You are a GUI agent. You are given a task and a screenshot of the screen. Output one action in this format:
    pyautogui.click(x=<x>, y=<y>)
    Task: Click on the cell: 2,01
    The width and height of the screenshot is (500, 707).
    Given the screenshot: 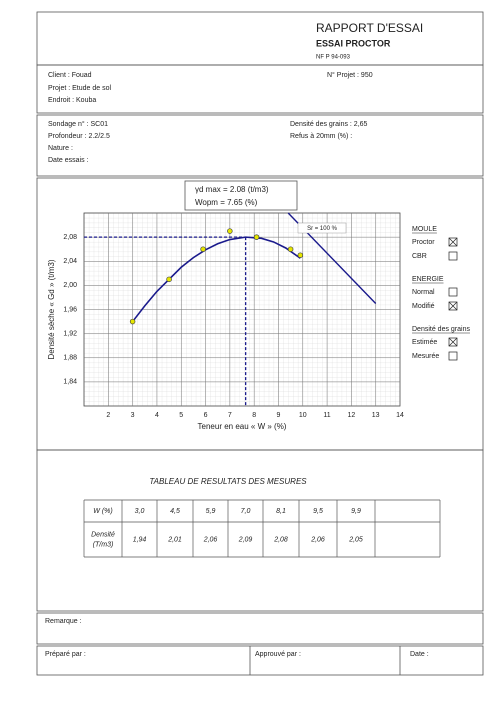 What is the action you would take?
    pyautogui.click(x=174, y=539)
    